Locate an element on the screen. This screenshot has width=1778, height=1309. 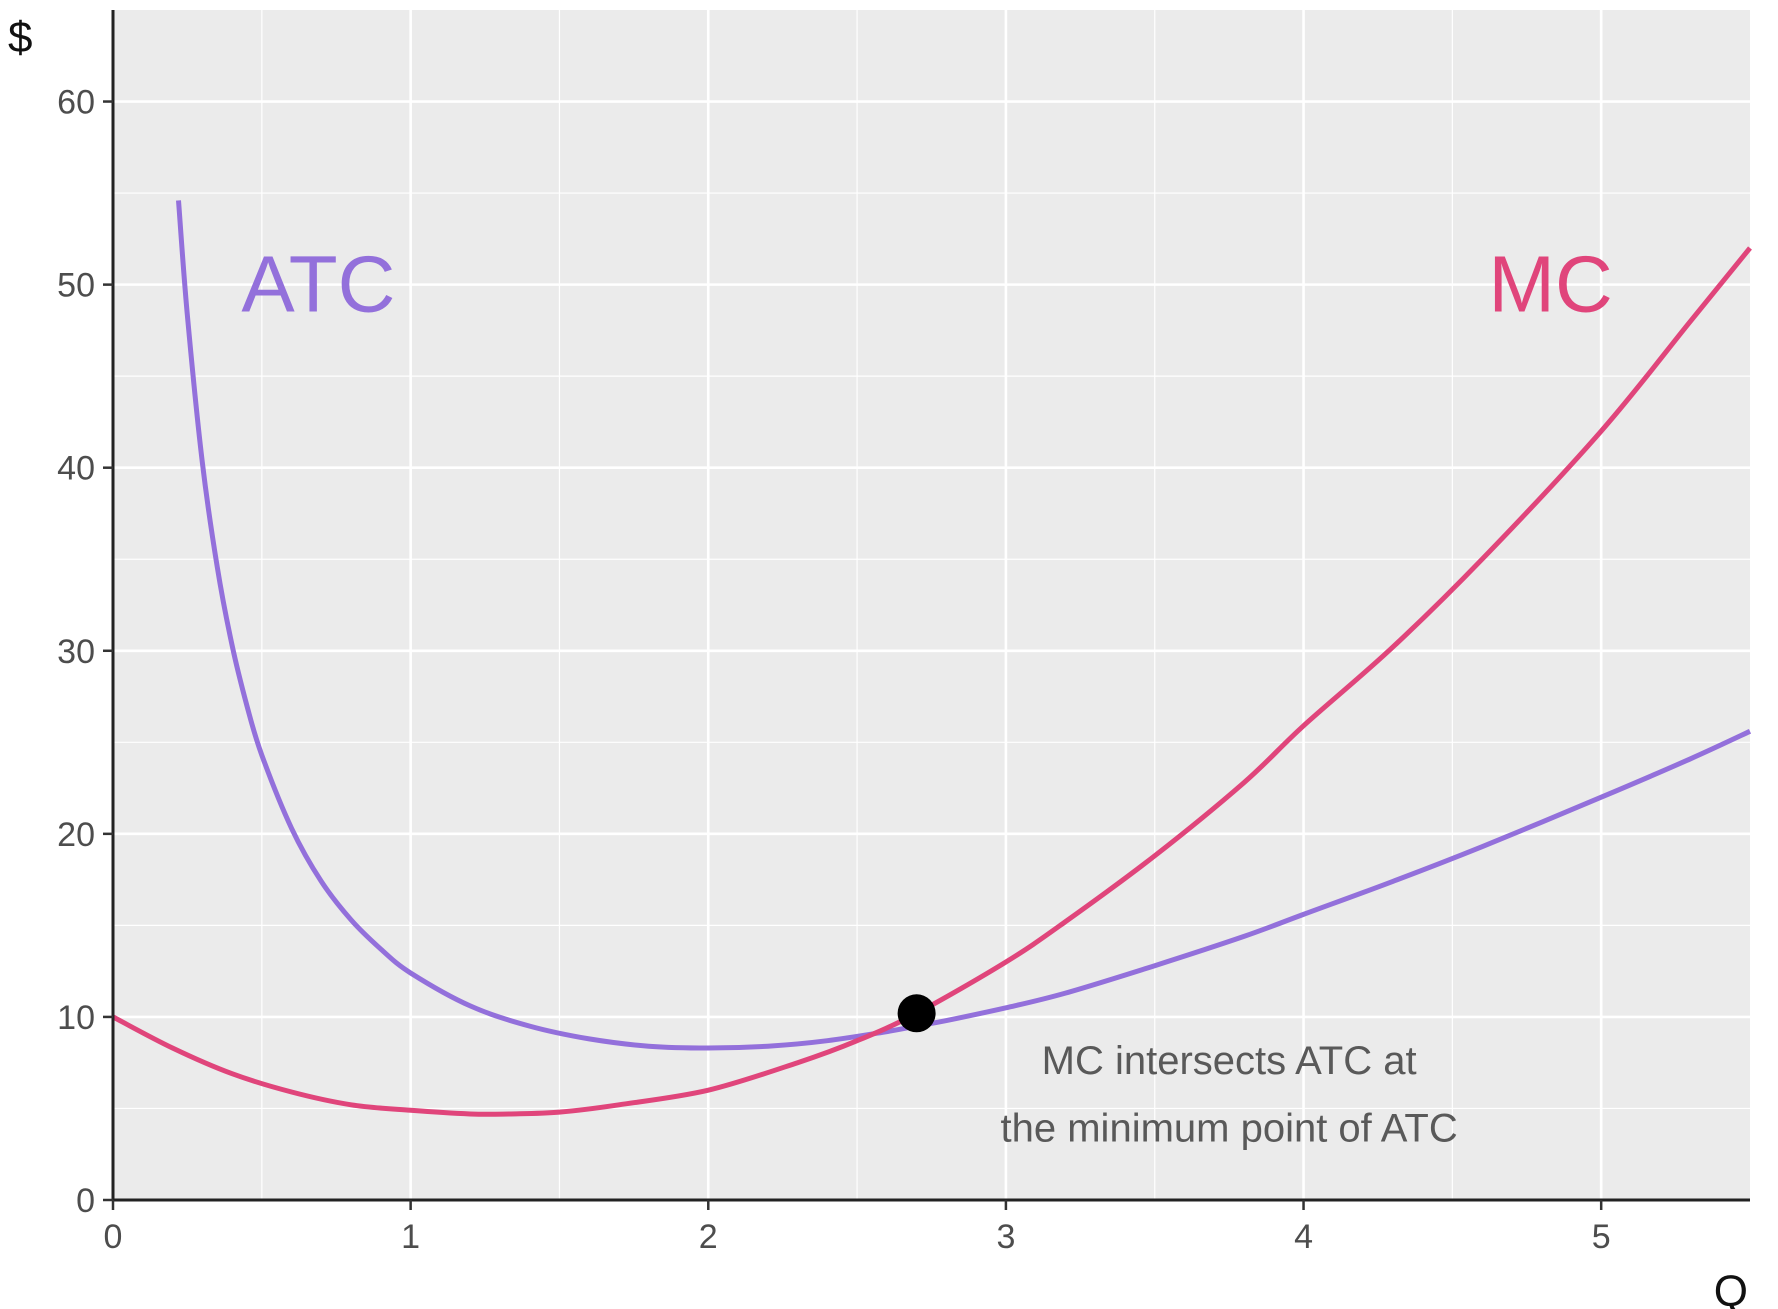
y-axis-label: $ is located at coordinates (20, 37).